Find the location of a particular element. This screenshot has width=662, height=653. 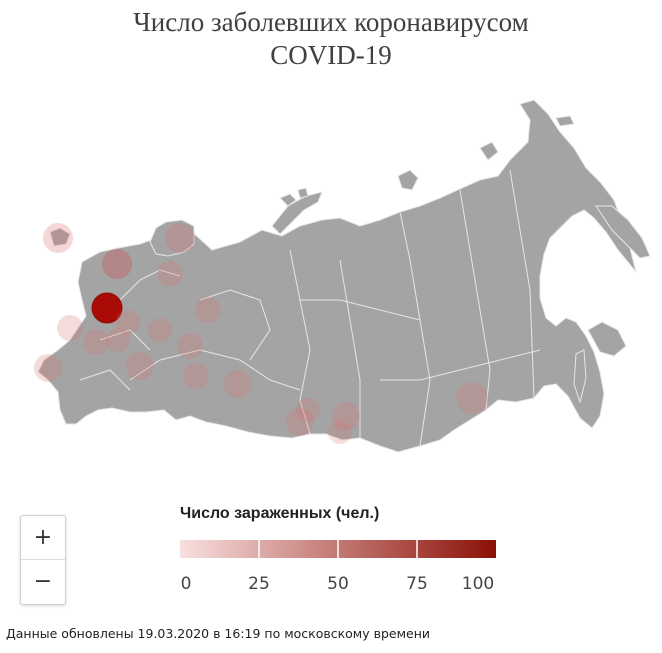

zoom-out-button: − is located at coordinates (43, 581).